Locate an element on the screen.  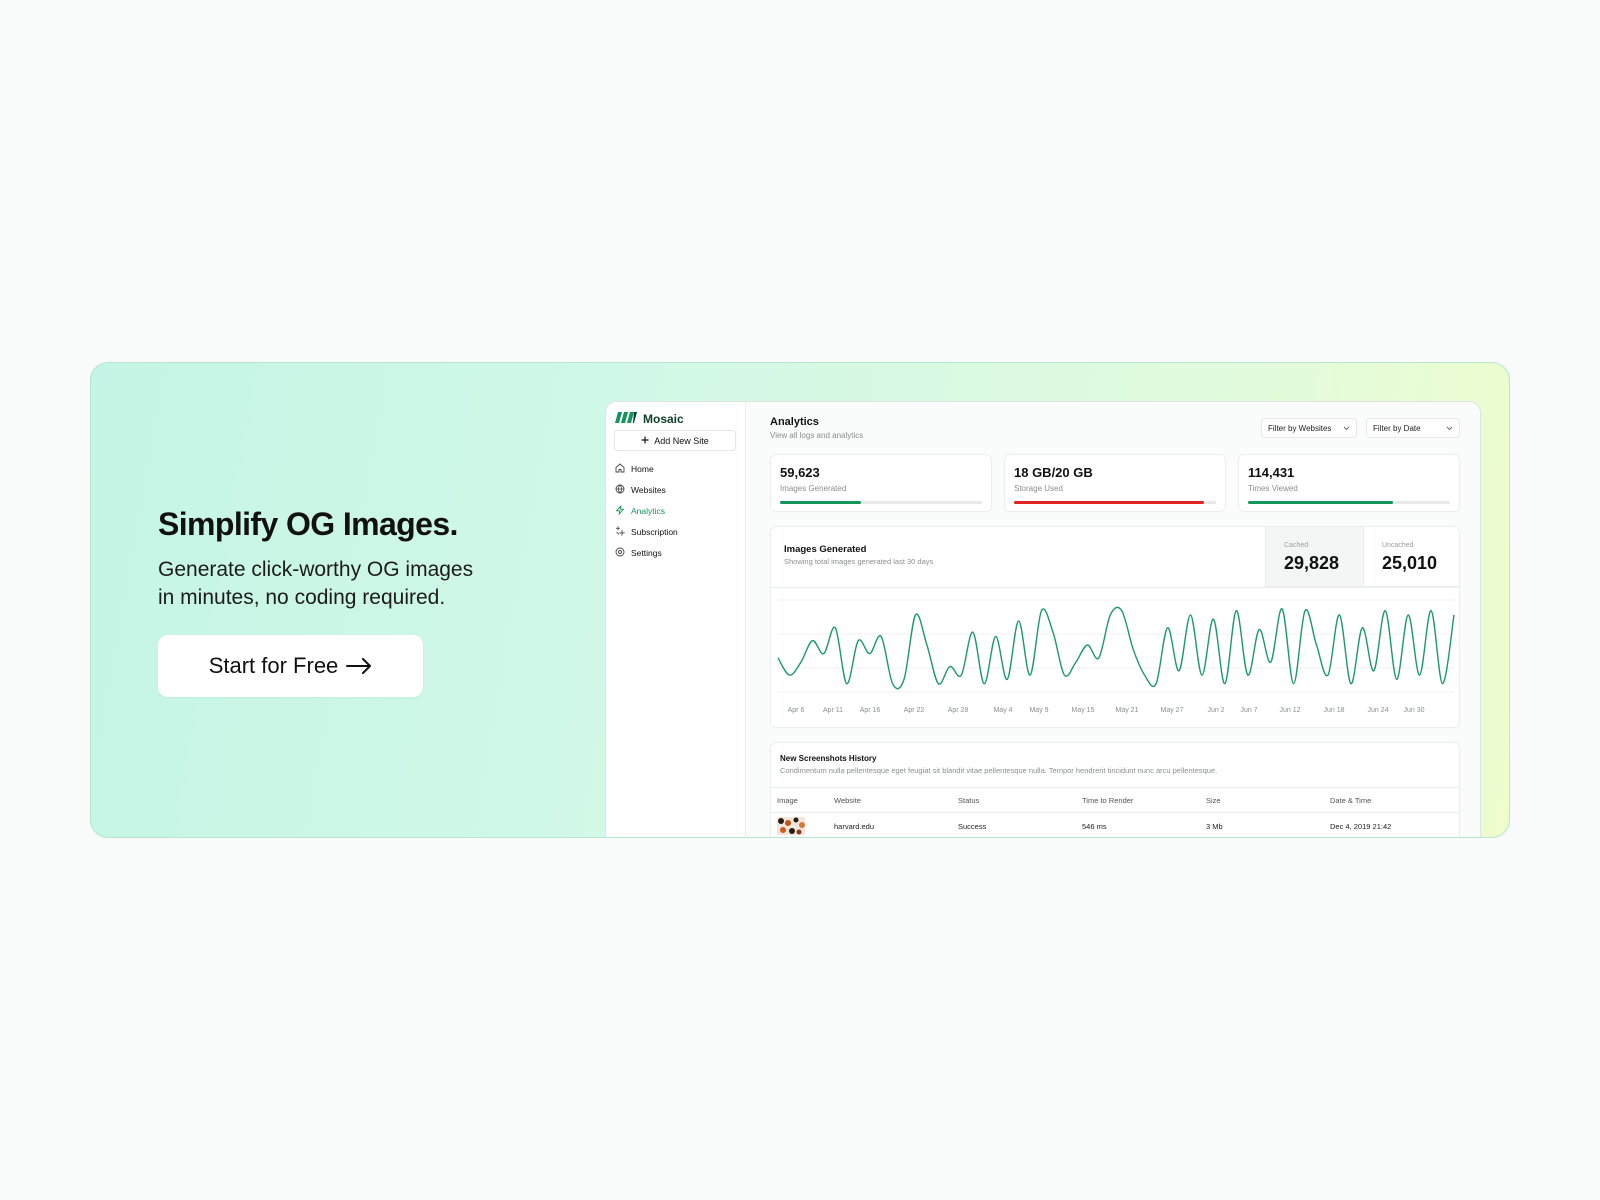
add-new-site-label: Add New Site is located at coordinates (681, 440).